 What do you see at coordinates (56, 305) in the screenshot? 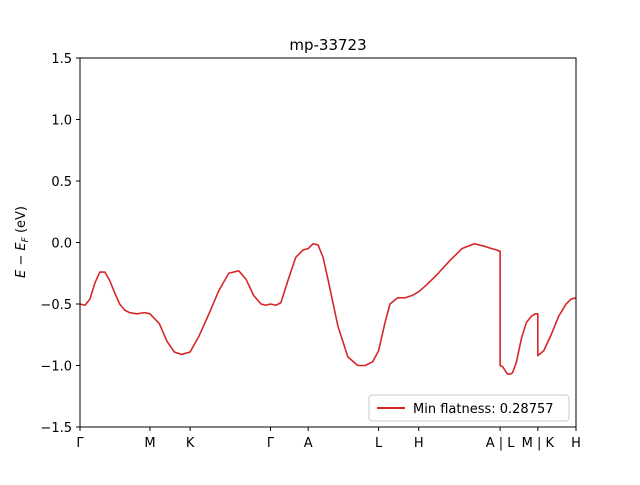
I see `y-tick-label: −0.5` at bounding box center [56, 305].